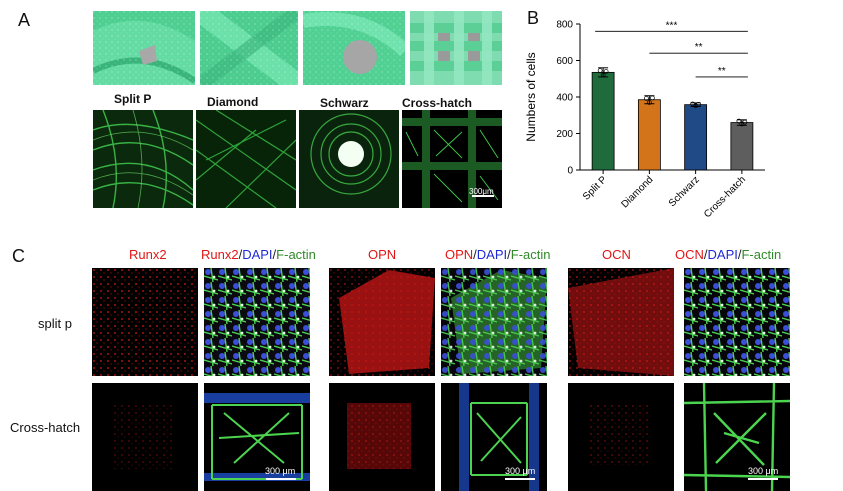  Describe the element at coordinates (148, 254) in the screenshot. I see `col-head-runx2: Runx2` at that location.